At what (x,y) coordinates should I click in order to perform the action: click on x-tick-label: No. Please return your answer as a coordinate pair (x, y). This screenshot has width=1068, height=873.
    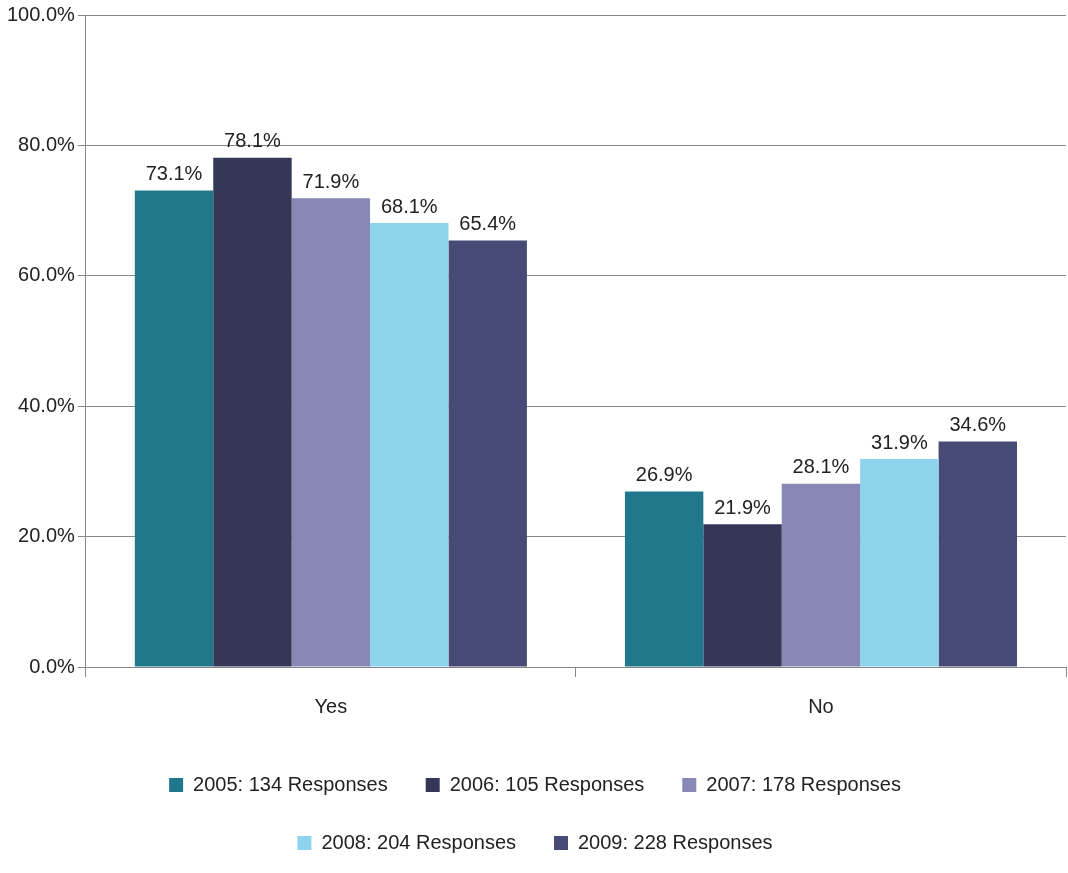
    Looking at the image, I should click on (821, 705).